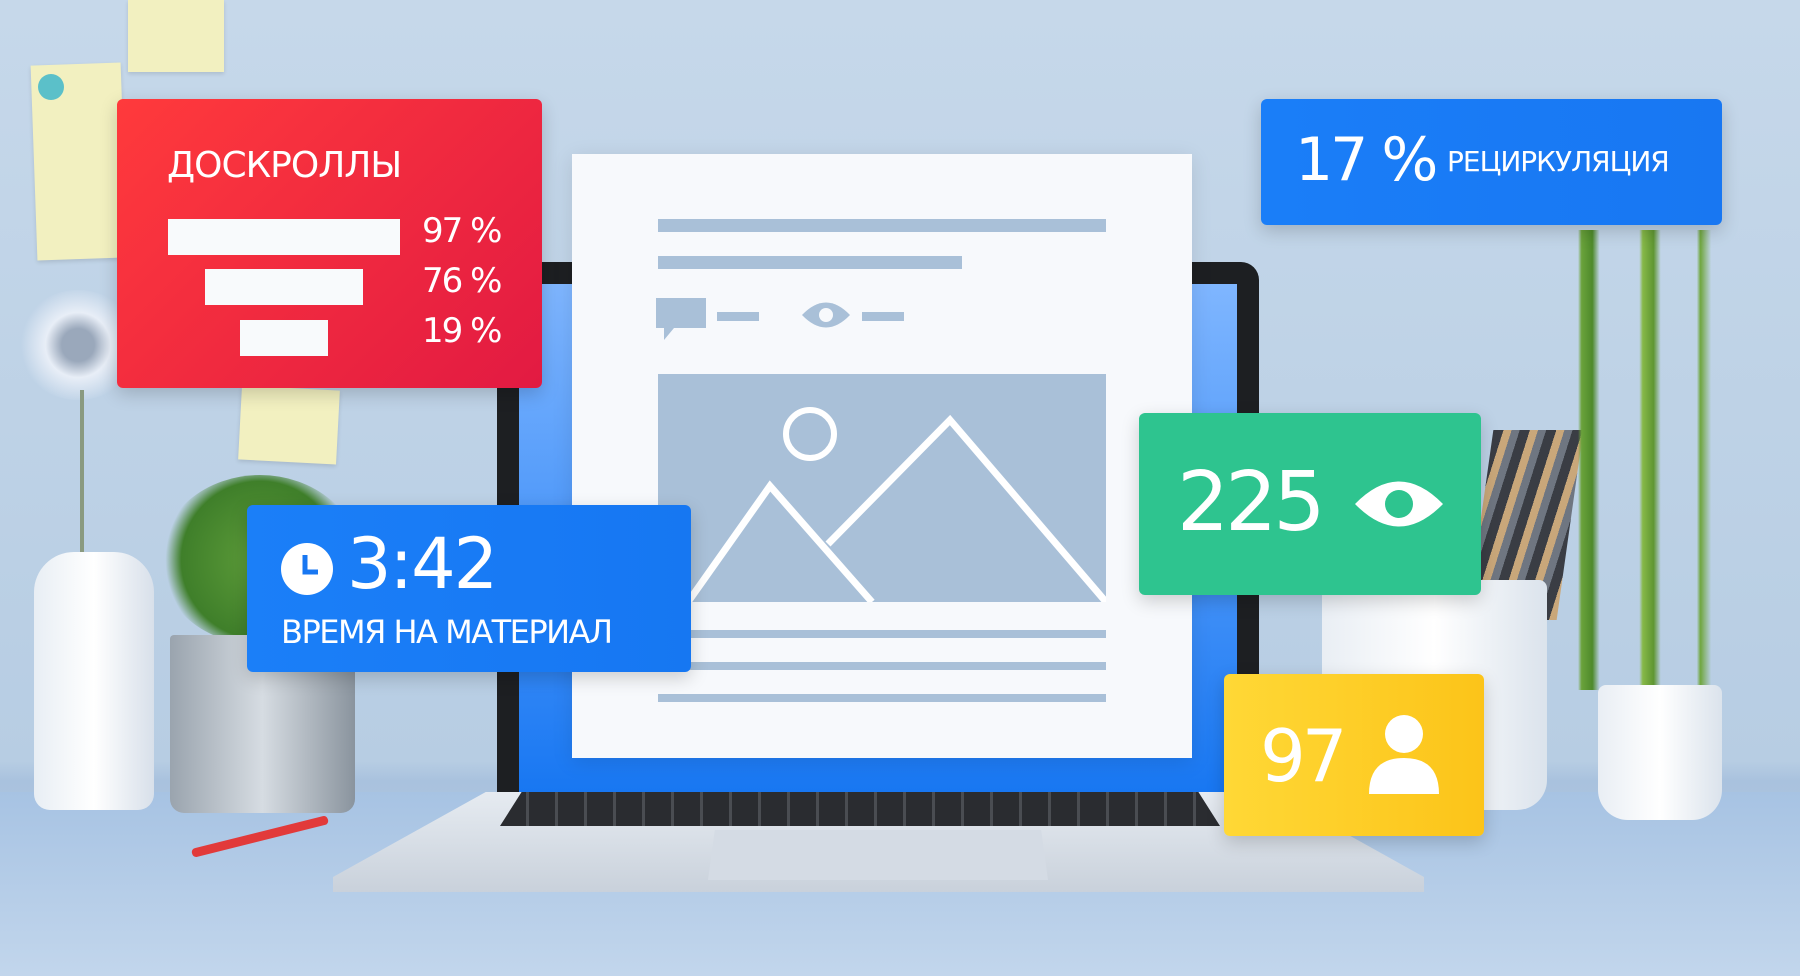 Image resolution: width=1800 pixels, height=976 pixels. I want to click on time-on-page-card: 3:42 ВРЕМЯ НА МАТЕРИАЛ, so click(469, 588).